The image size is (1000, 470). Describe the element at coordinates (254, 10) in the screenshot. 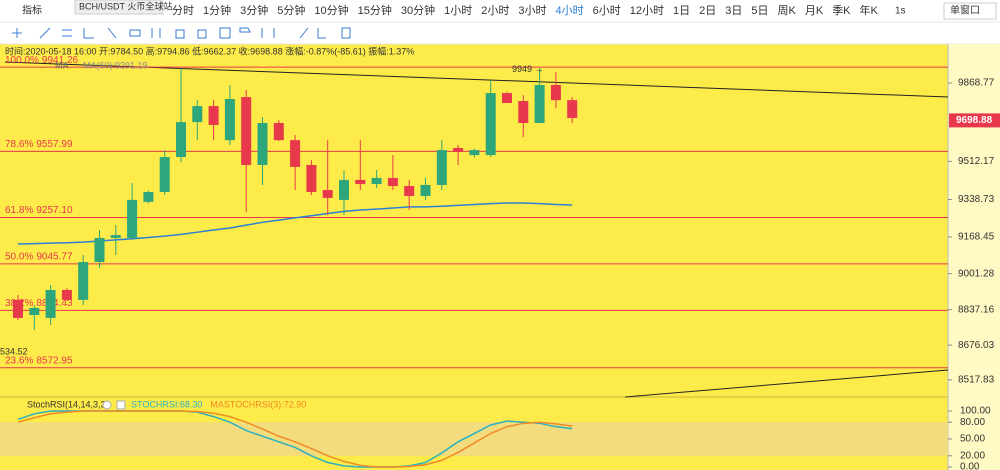

I see `interval-tab: 3分钟` at that location.